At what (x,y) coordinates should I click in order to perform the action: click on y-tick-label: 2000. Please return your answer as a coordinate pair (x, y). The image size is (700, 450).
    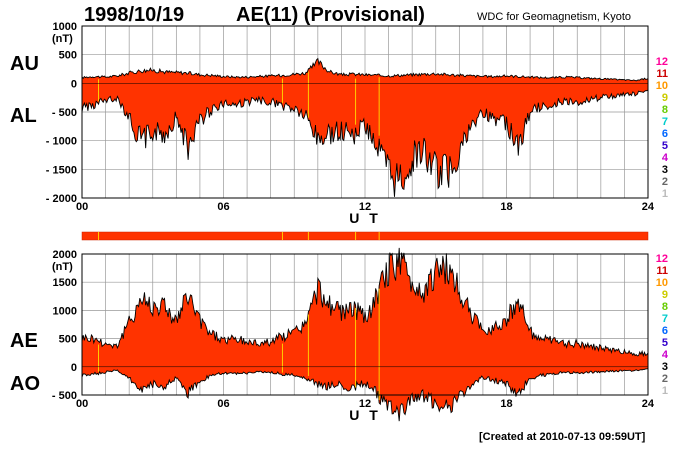
    Looking at the image, I should click on (65, 255).